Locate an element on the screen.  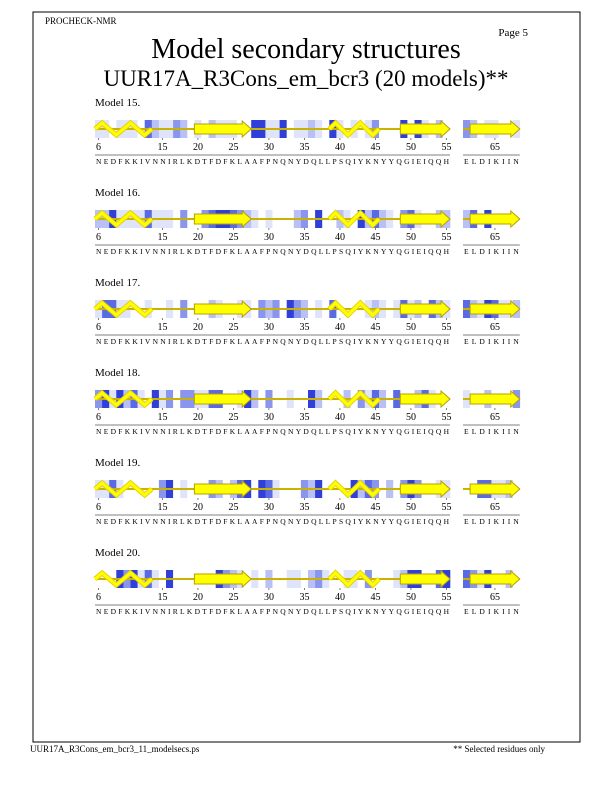
model-label: Model 15. is located at coordinates (117, 103).